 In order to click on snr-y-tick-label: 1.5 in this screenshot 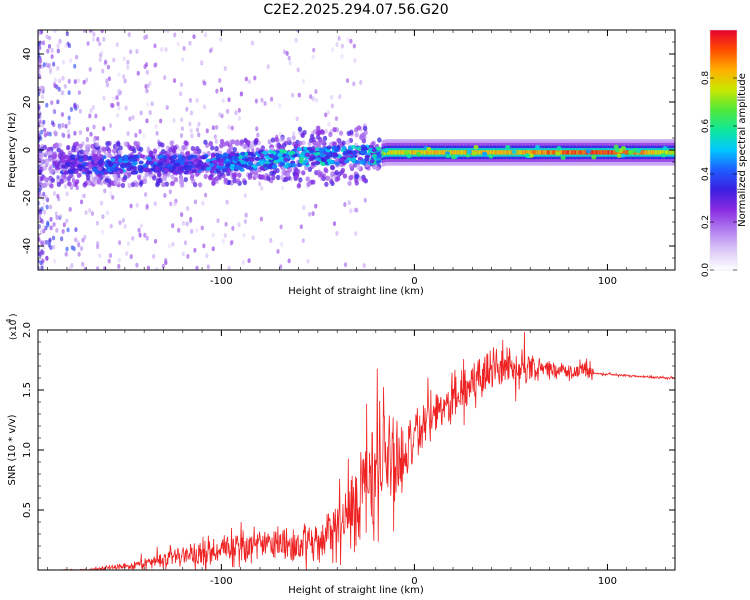, I will do `click(27, 390)`.